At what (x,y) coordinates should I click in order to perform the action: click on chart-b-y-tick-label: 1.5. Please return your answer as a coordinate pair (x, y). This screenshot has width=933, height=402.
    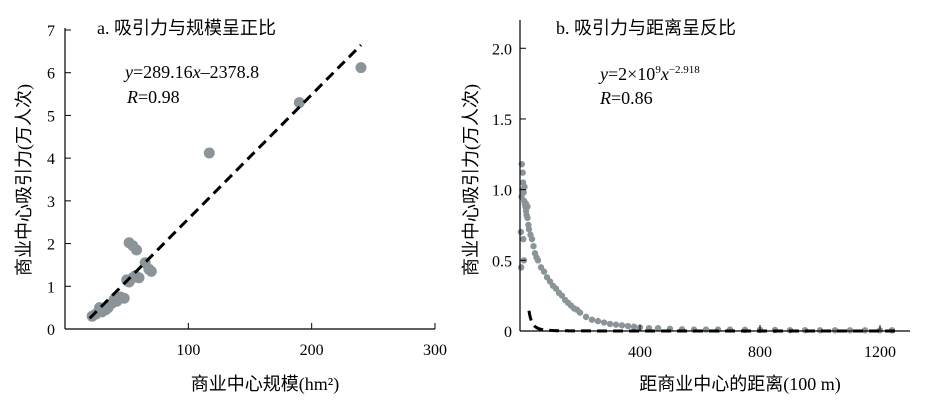
    Looking at the image, I should click on (502, 120).